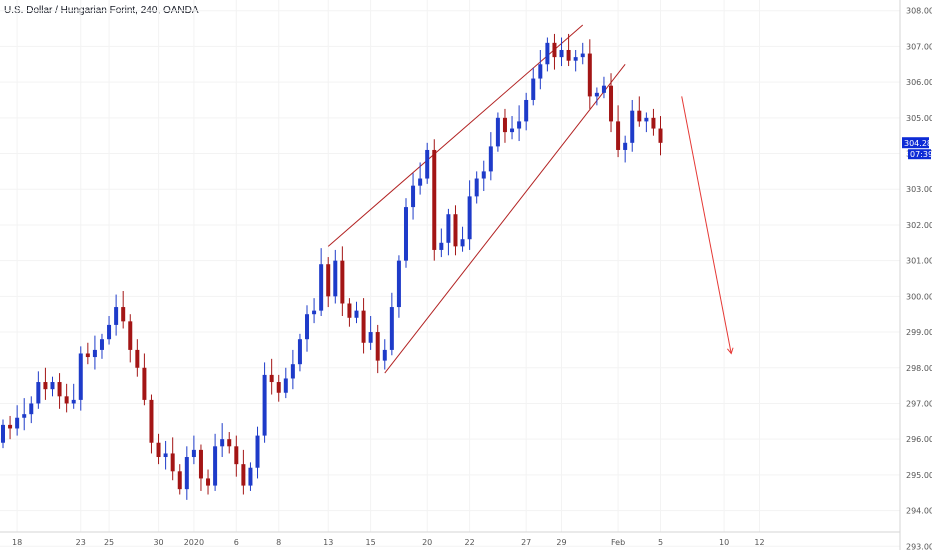  Describe the element at coordinates (526, 542) in the screenshot. I see `x-tick-label: 27` at that location.